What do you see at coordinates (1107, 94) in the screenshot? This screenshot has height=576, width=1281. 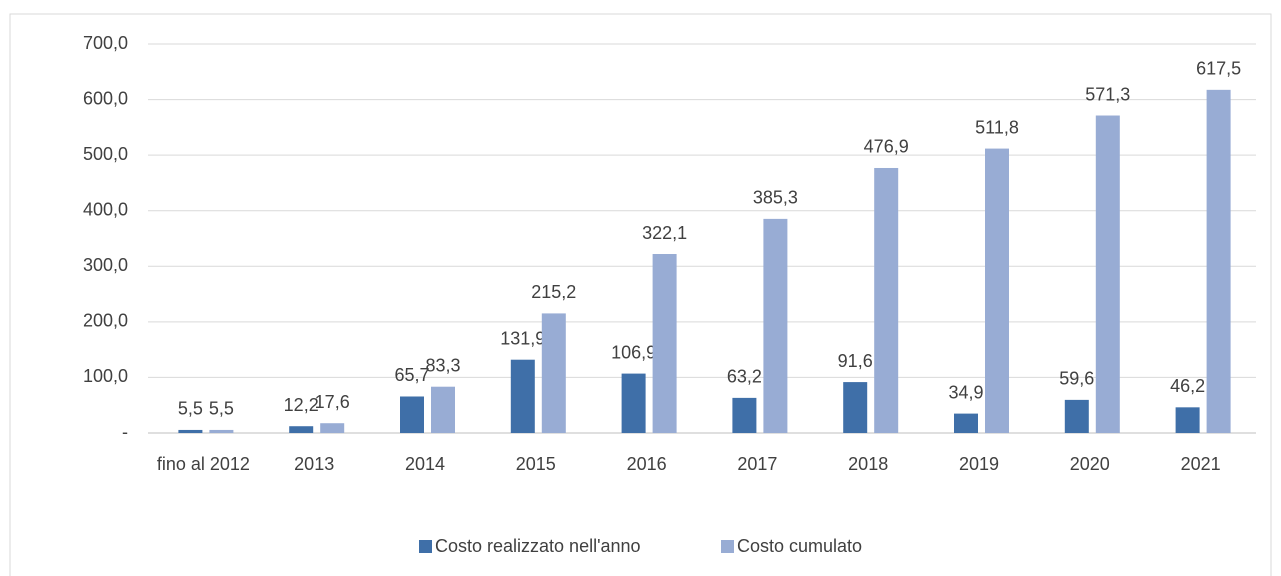 I see `data-label: 571,3` at bounding box center [1107, 94].